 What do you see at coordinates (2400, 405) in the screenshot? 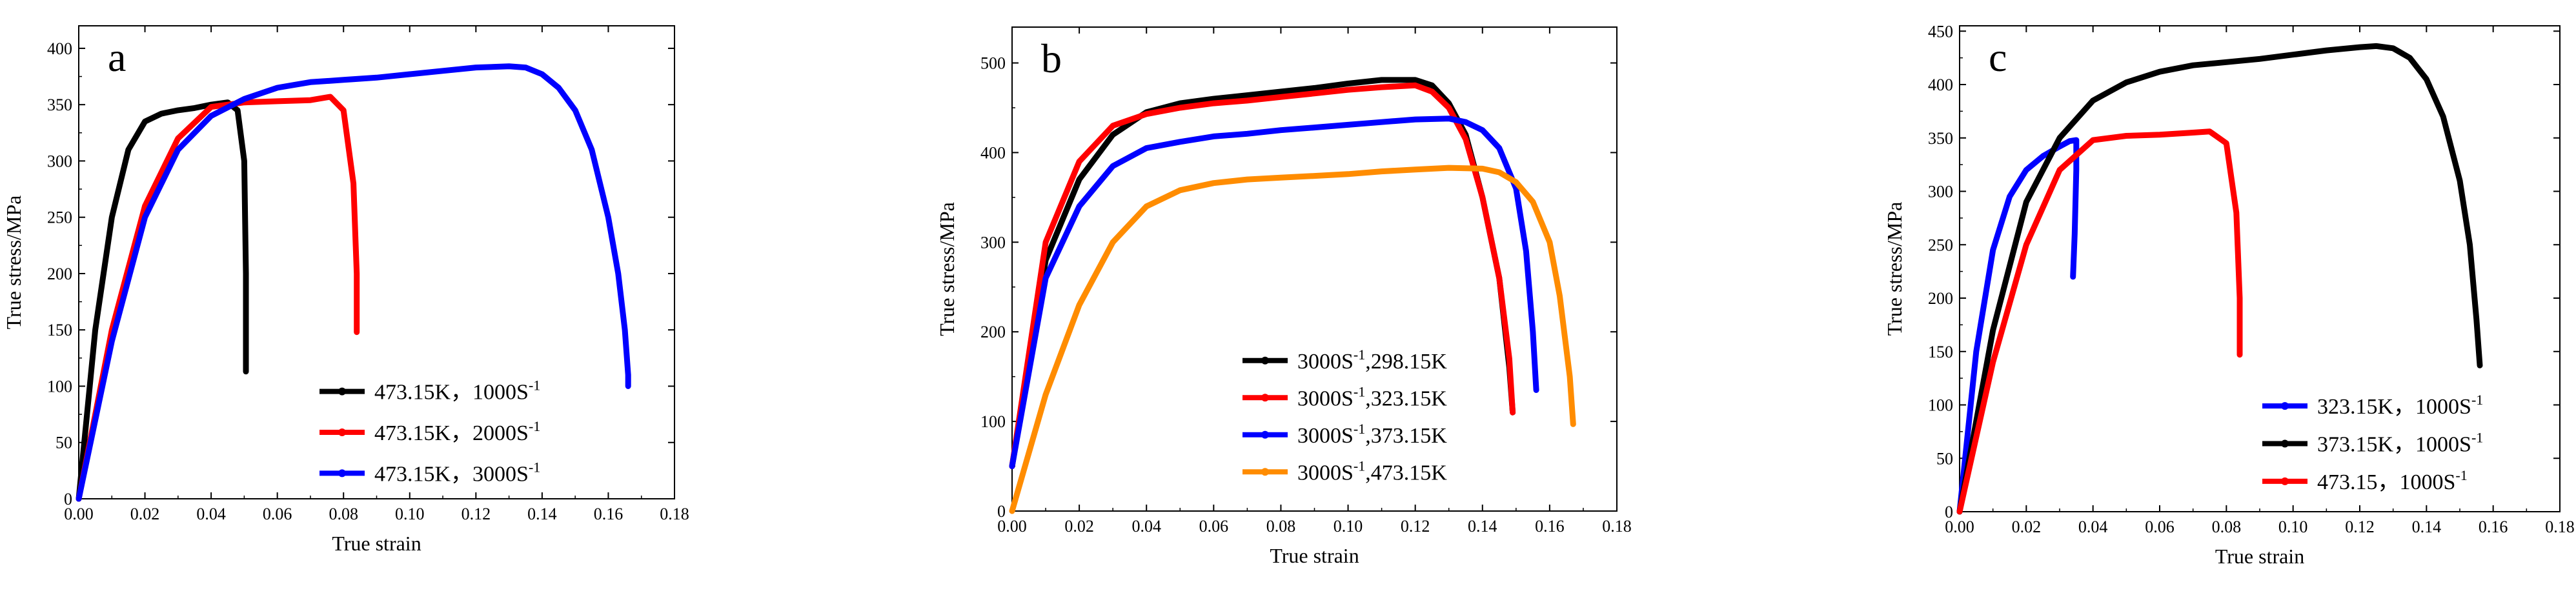
I see `legend-label-0: 323.15K，1000S-1` at bounding box center [2400, 405].